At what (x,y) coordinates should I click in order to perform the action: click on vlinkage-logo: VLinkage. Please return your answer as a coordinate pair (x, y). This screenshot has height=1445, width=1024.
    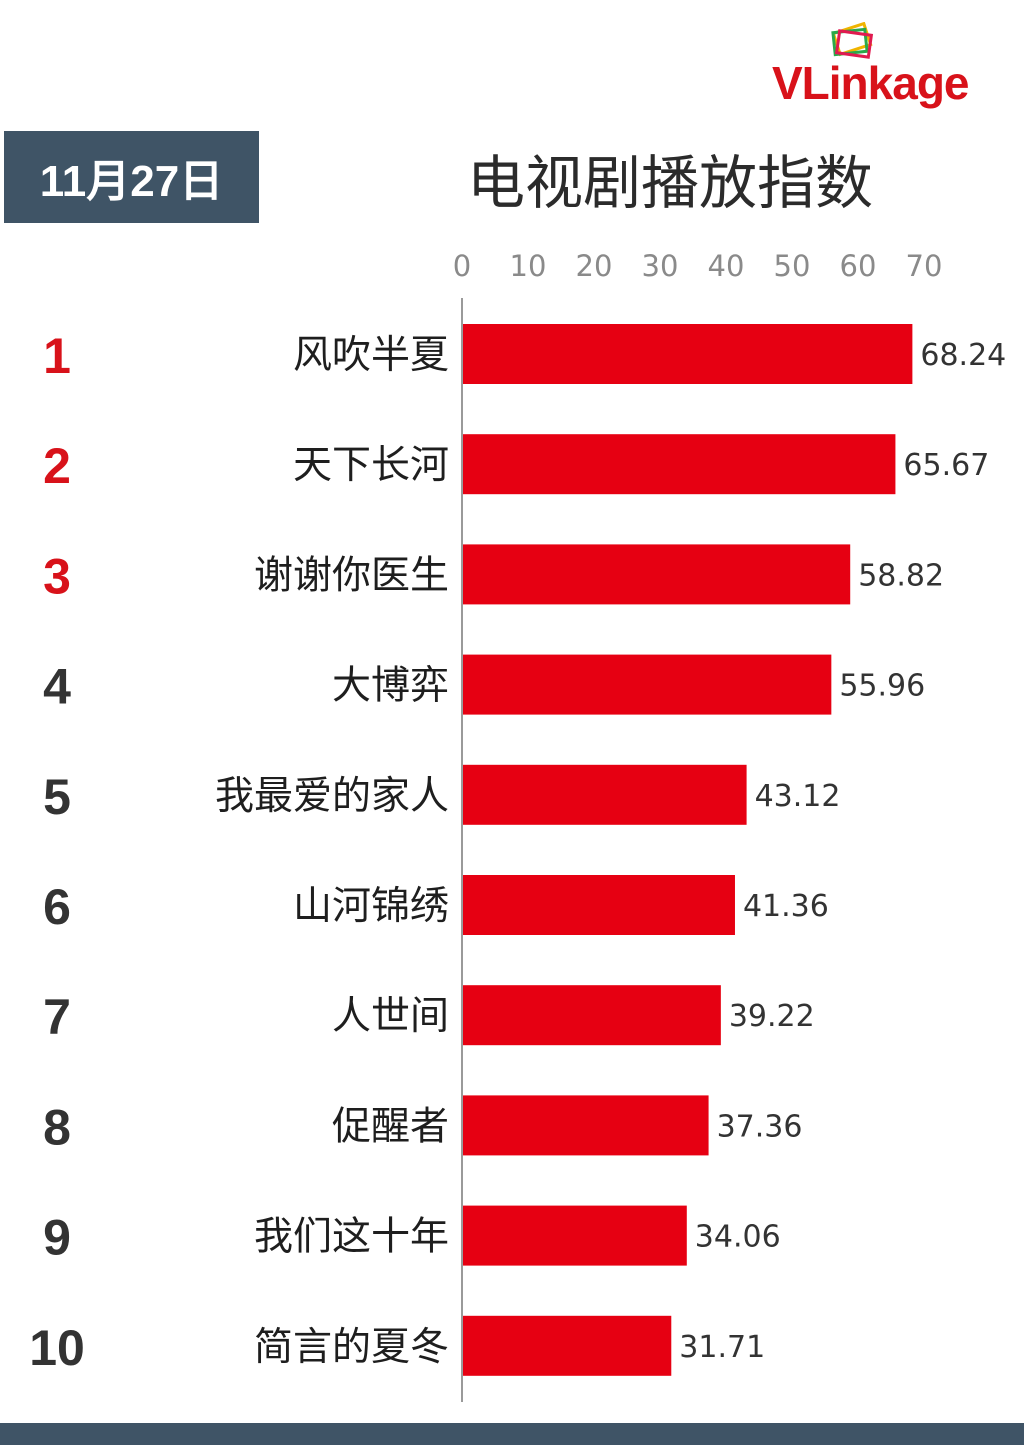
    Looking at the image, I should click on (892, 67).